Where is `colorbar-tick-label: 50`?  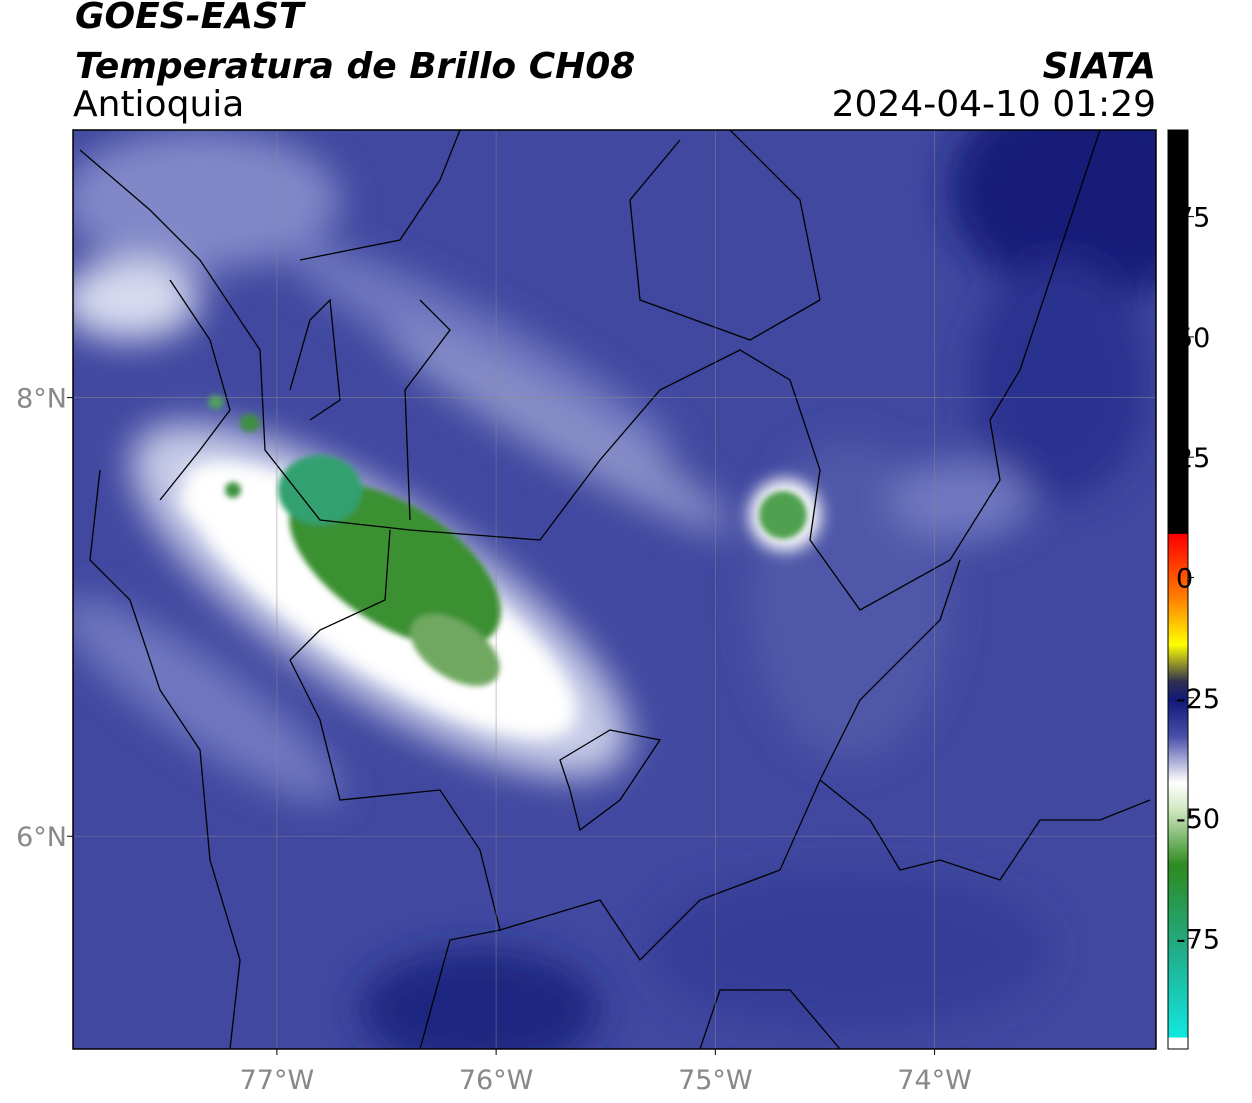 colorbar-tick-label: 50 is located at coordinates (1193, 338).